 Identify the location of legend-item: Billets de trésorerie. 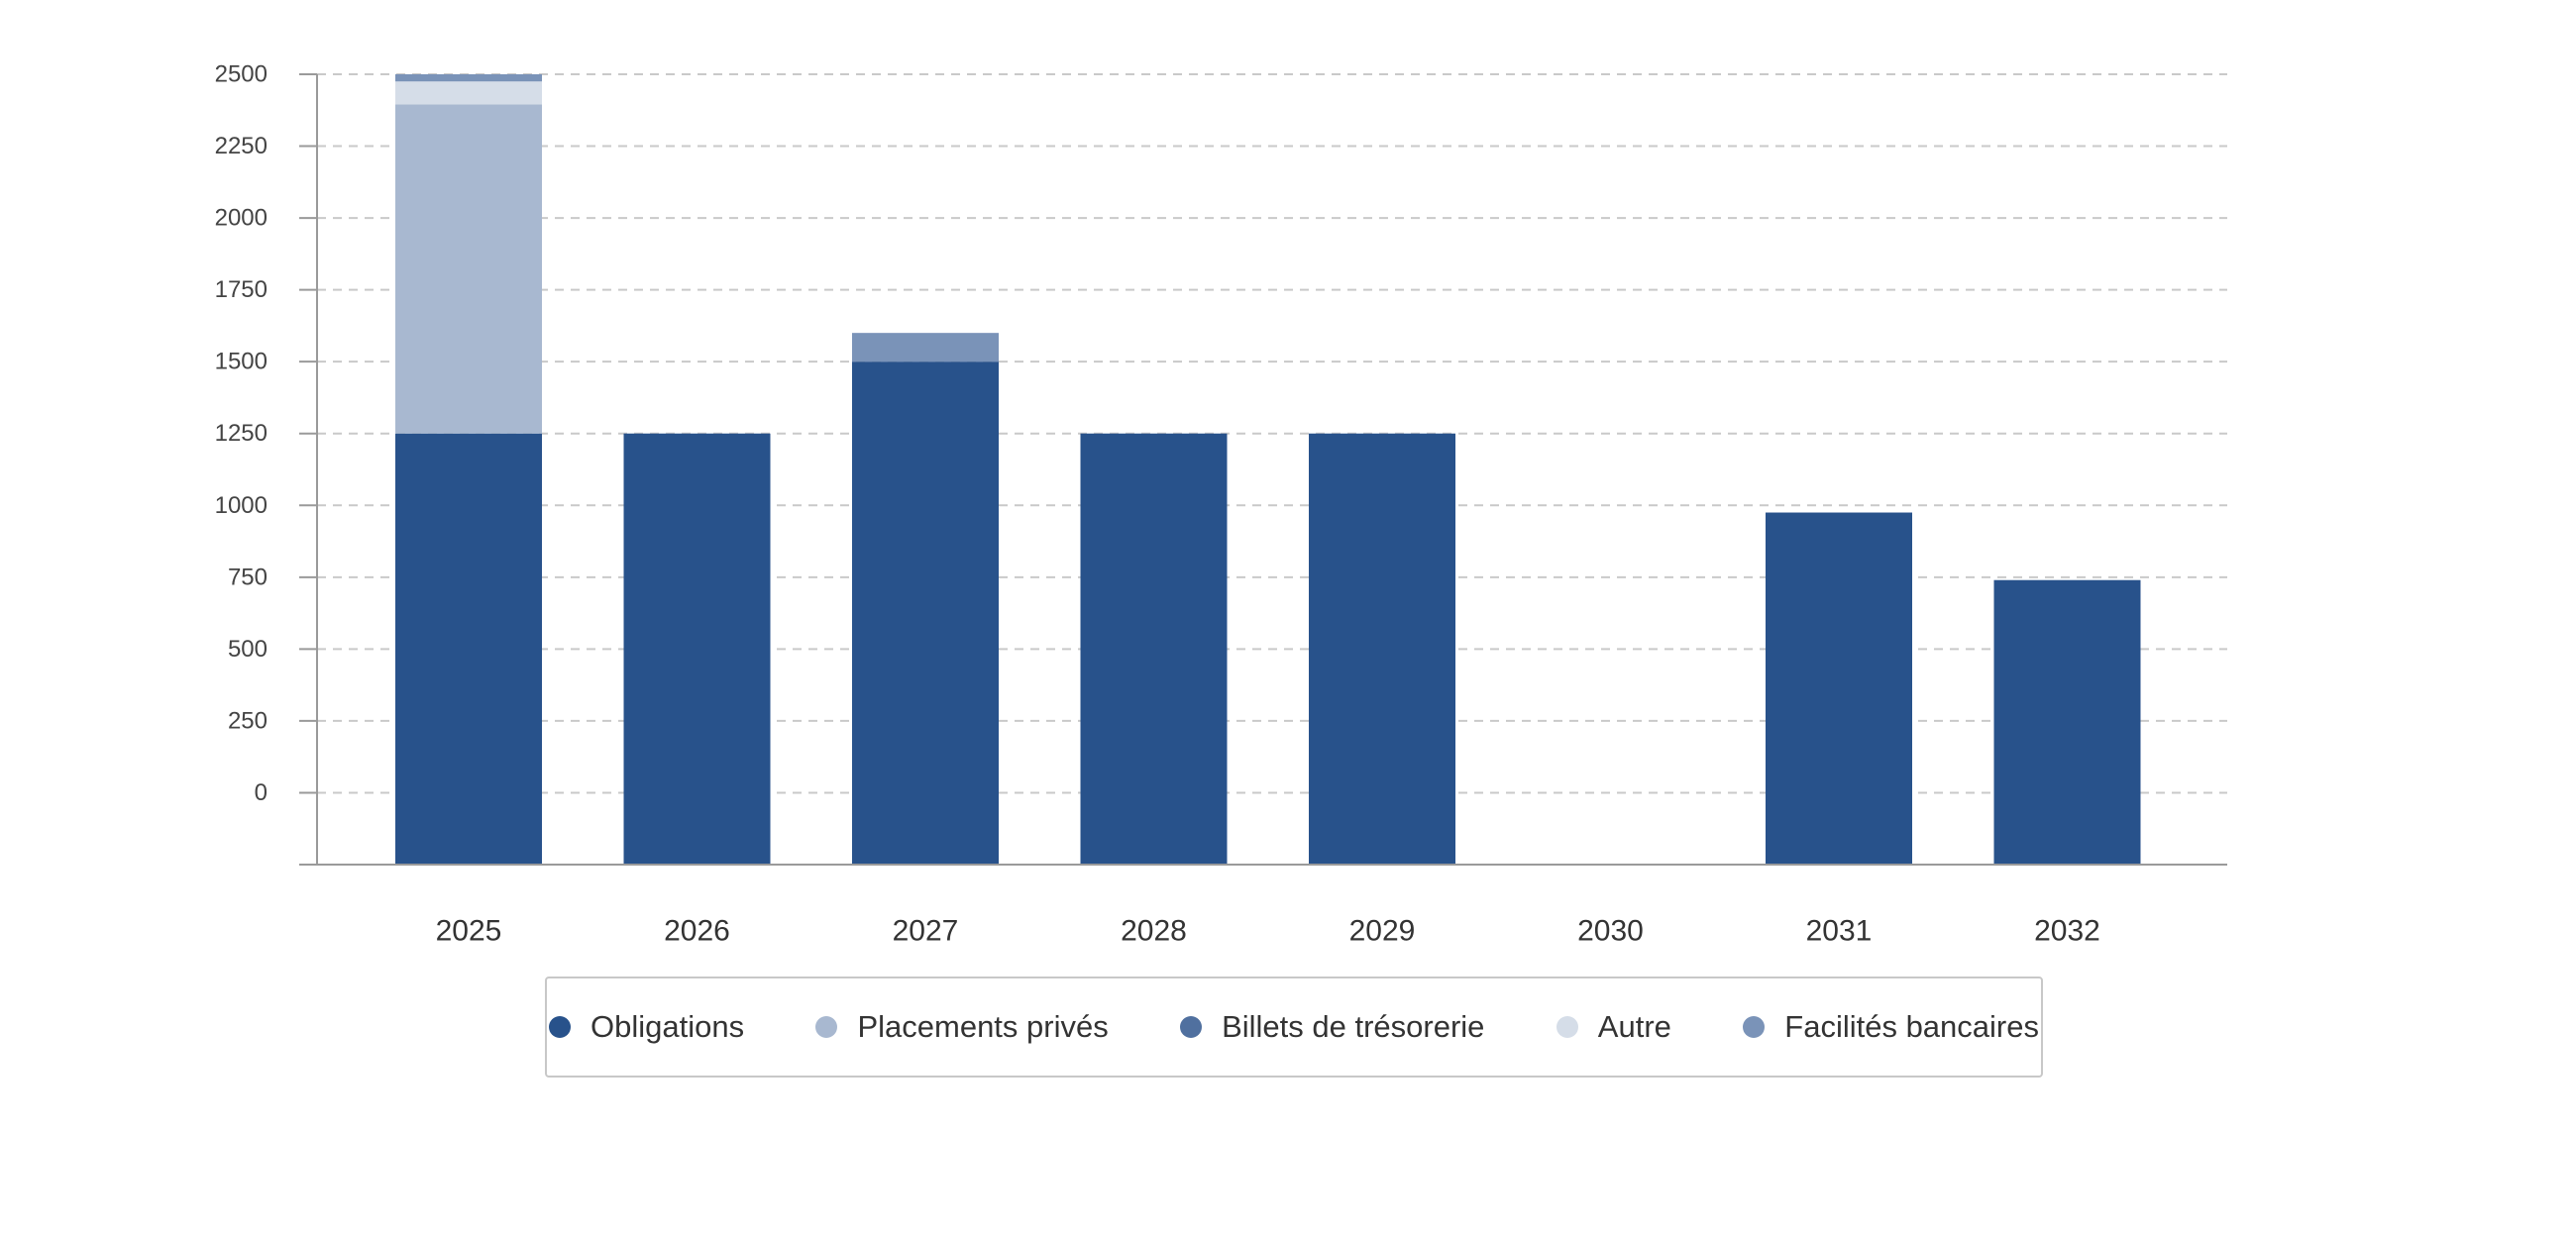
(1332, 1027).